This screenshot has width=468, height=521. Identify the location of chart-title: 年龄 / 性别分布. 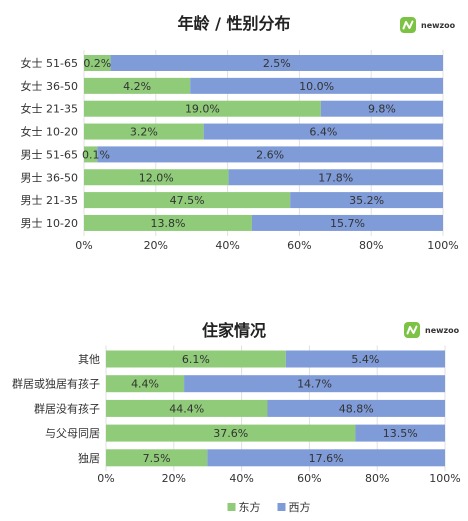
(234, 23).